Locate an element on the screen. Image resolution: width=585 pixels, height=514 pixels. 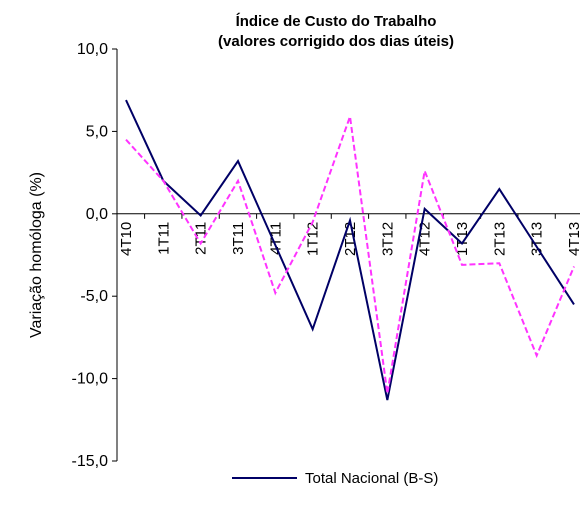
x-tick-label: 4T13 is located at coordinates (574, 239).